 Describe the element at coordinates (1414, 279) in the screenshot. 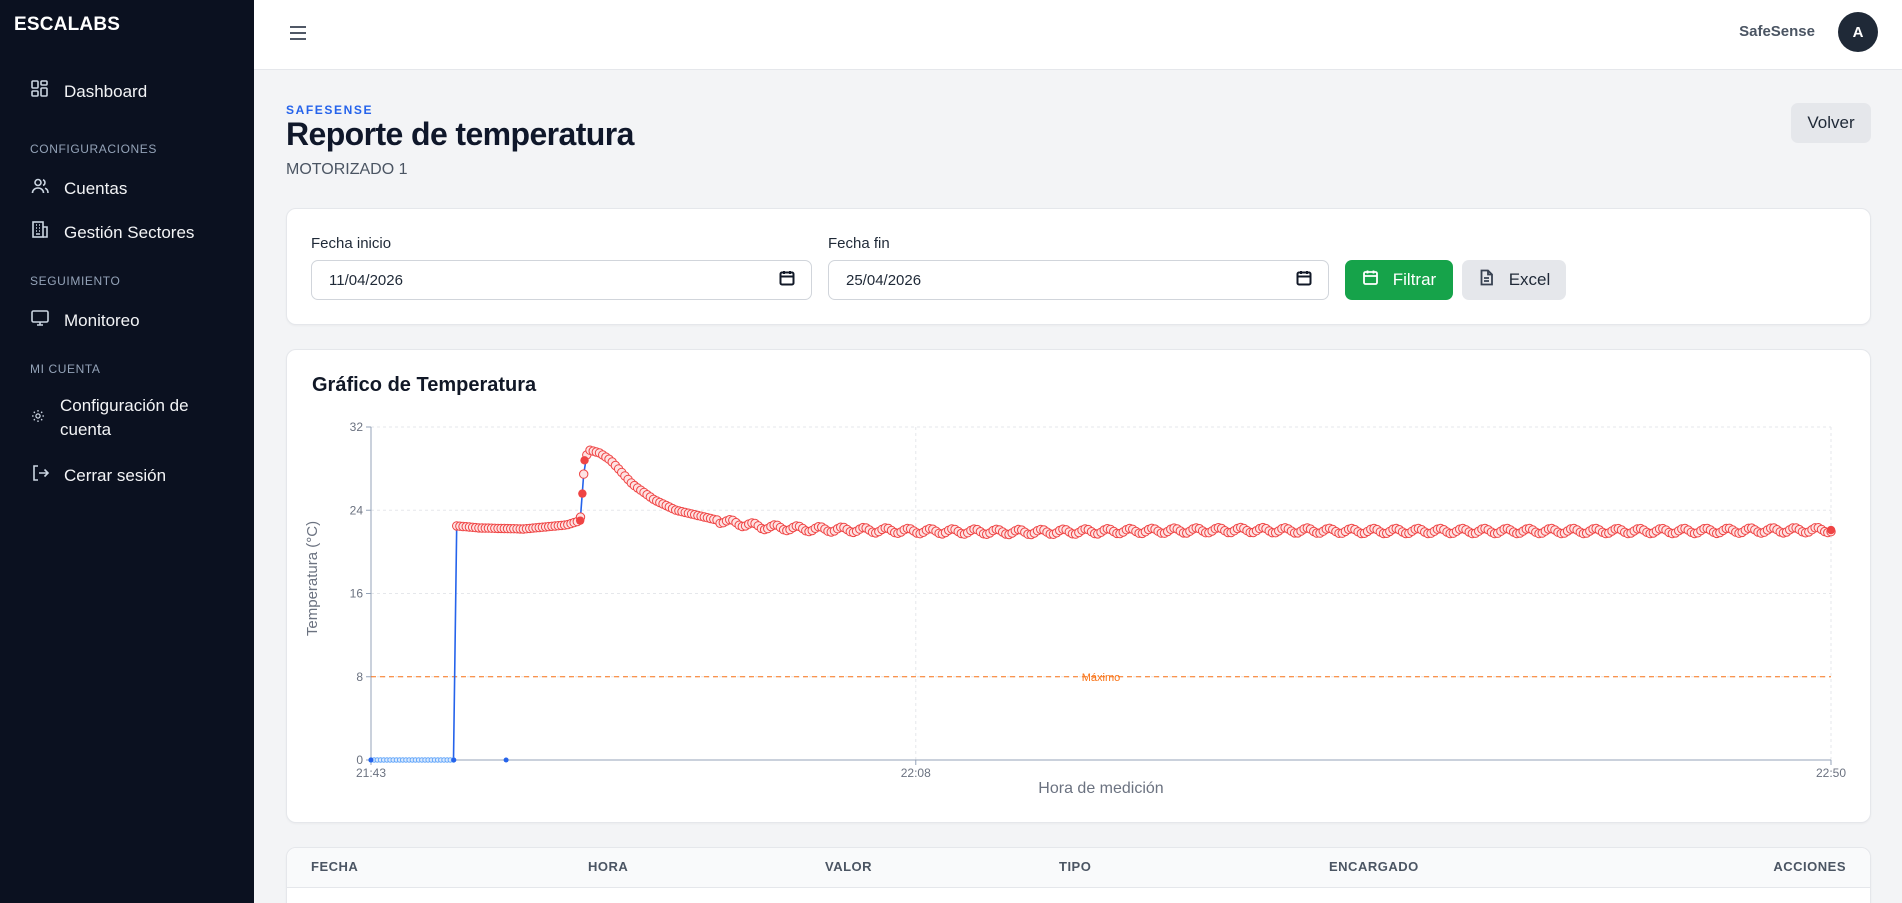

I see `filter-button-label: Filtrar` at that location.